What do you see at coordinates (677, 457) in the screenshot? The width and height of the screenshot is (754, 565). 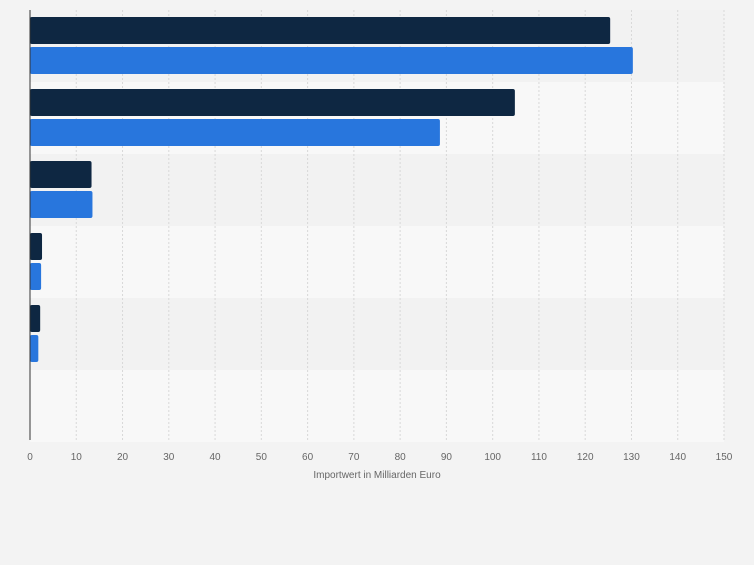 I see `x-tick-label: 140` at bounding box center [677, 457].